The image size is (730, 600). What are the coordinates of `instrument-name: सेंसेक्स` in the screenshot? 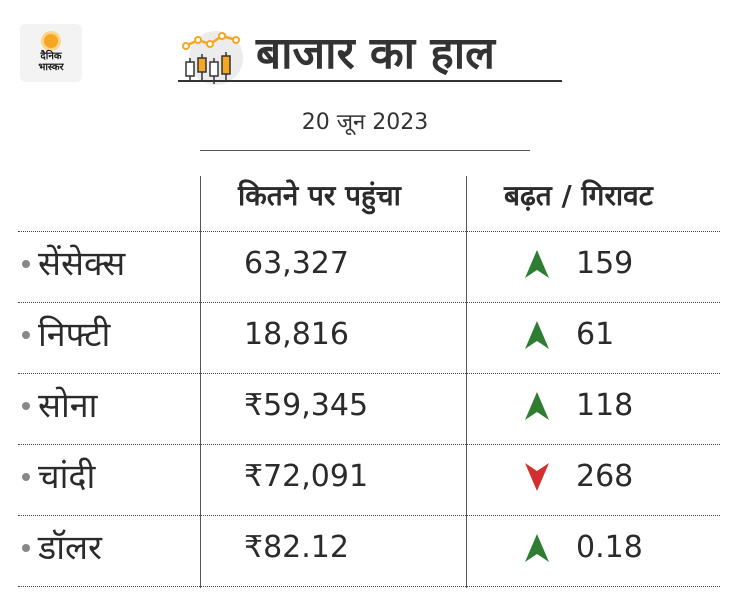 It's located at (82, 264).